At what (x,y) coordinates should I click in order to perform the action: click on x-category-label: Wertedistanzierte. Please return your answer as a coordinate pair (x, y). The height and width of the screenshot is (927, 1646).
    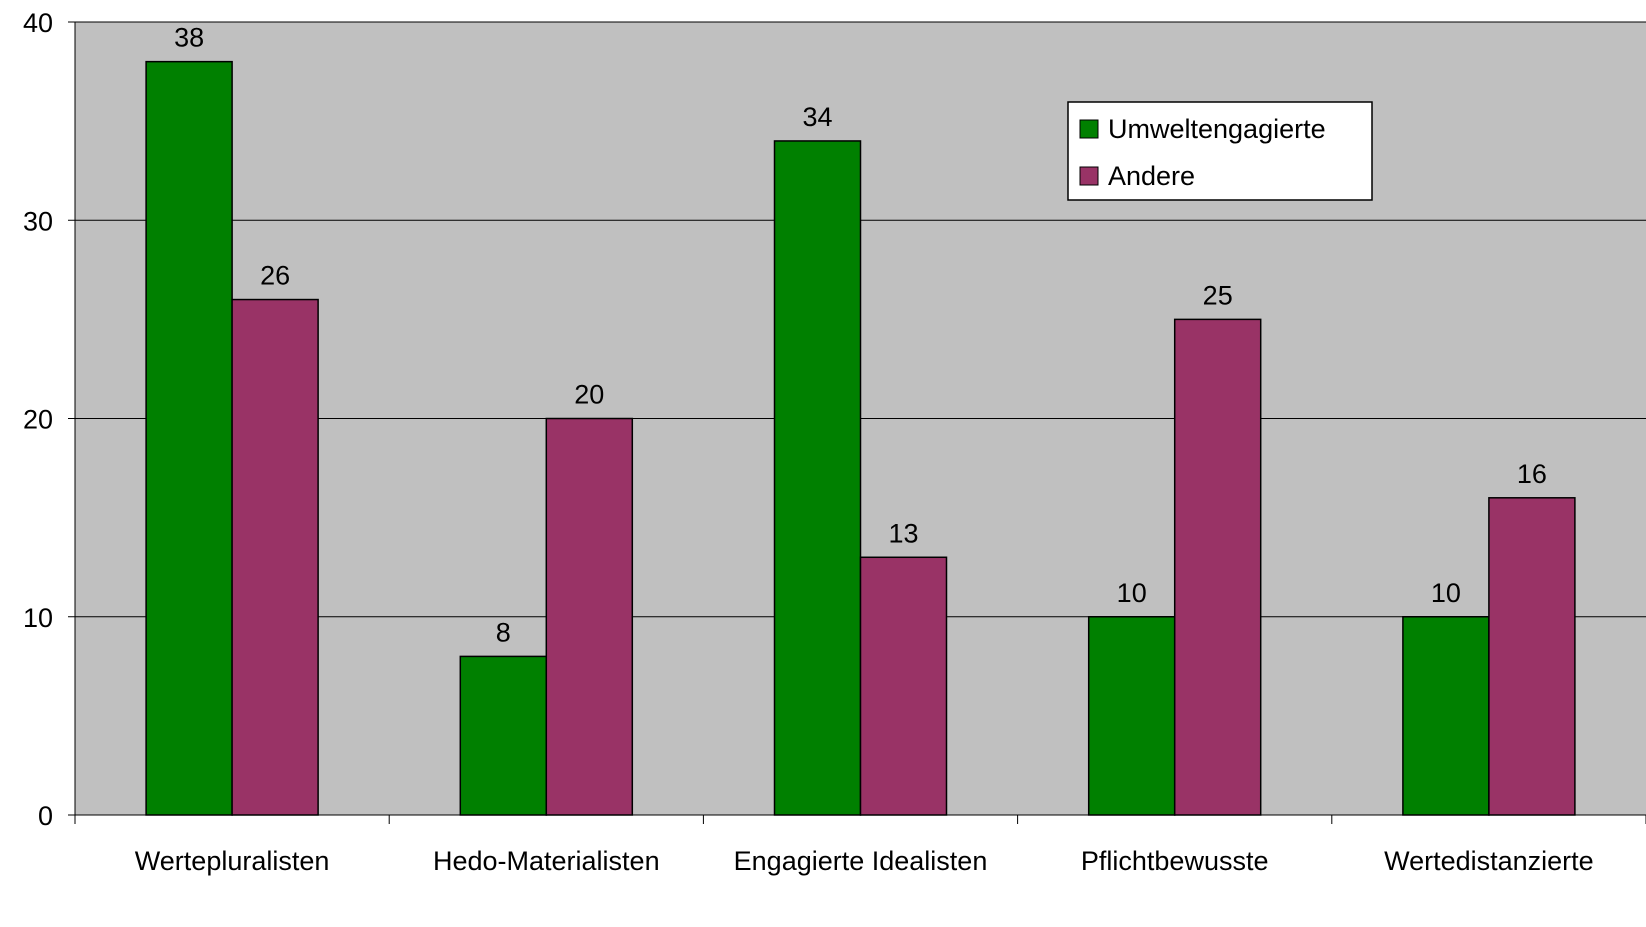
    Looking at the image, I should click on (1489, 861).